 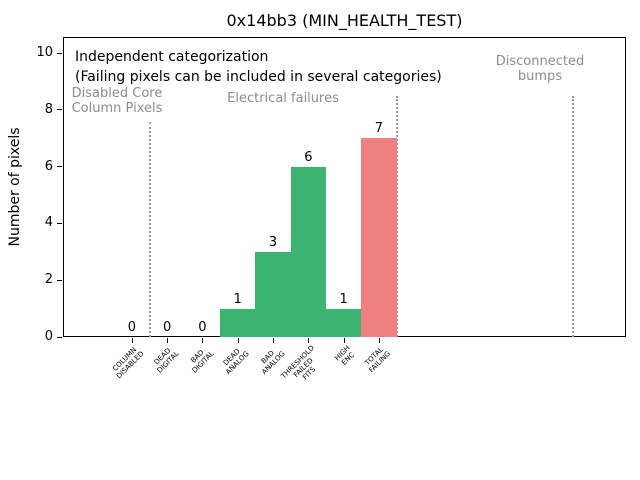 I want to click on x-tick-label-high-enc: HIGH ENC, so click(x=344, y=355).